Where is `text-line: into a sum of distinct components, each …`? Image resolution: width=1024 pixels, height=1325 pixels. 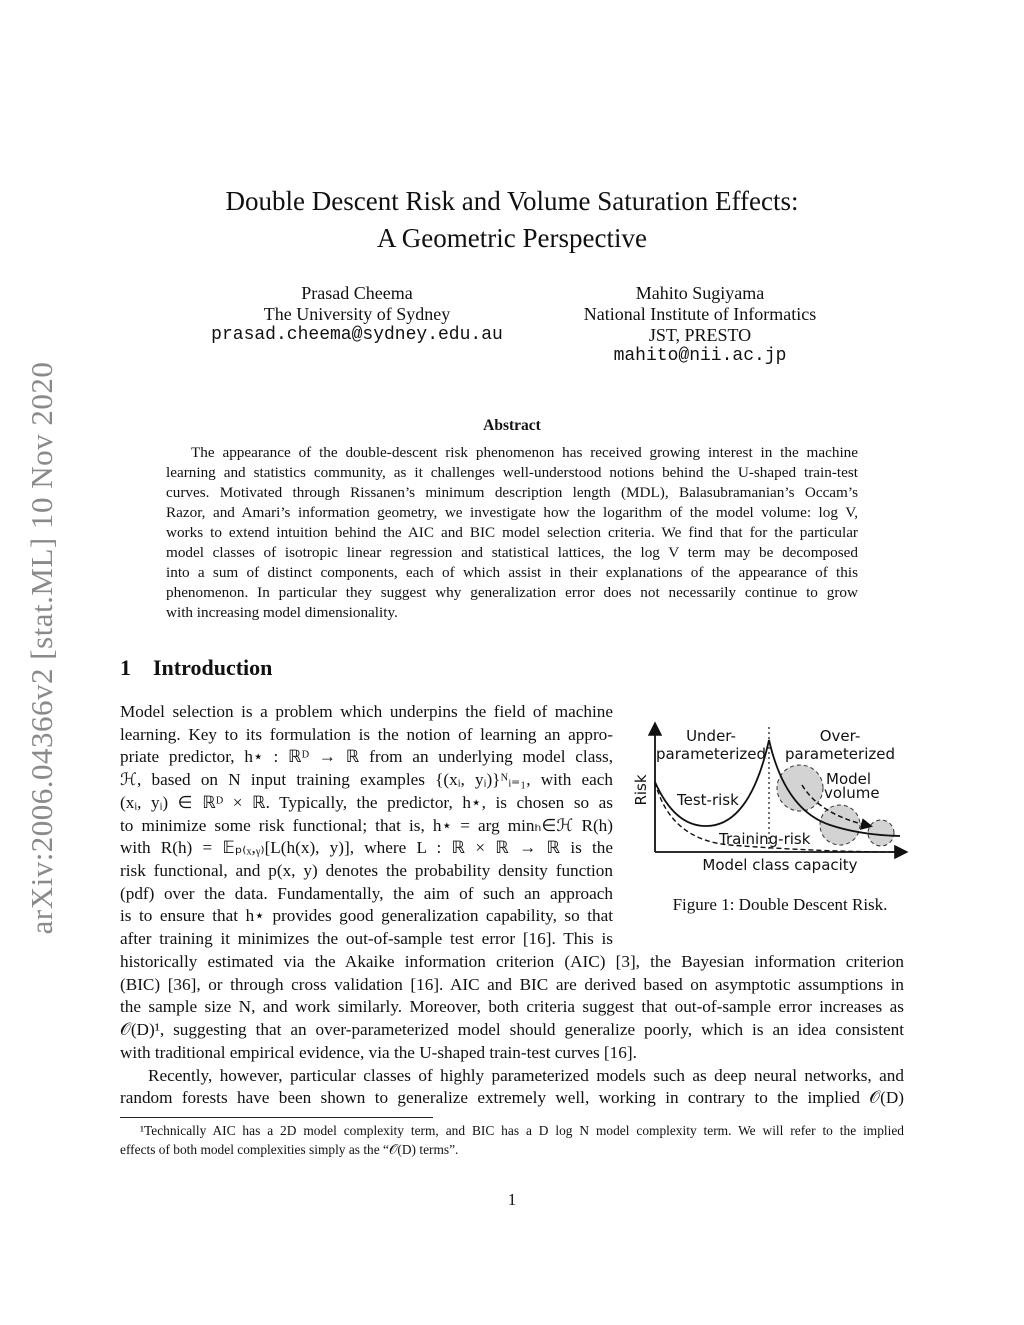
text-line: into a sum of distinct components, each … is located at coordinates (512, 572).